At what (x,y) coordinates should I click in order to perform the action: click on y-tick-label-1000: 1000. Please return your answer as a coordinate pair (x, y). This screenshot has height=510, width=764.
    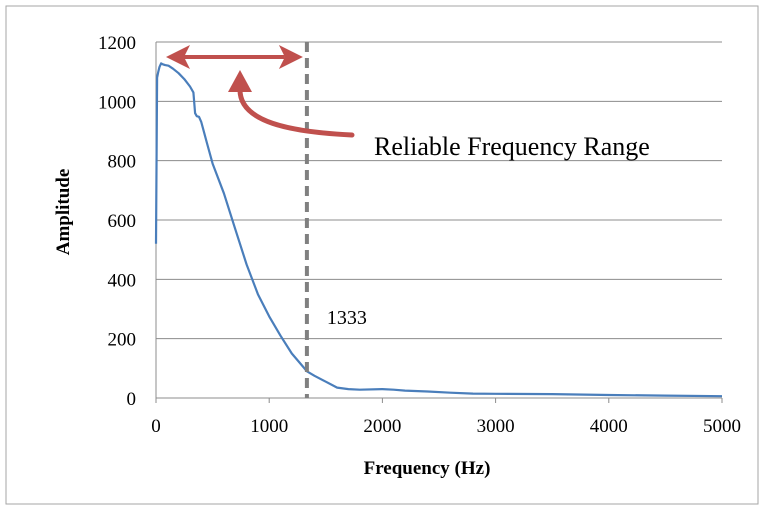
    Looking at the image, I should click on (117, 102).